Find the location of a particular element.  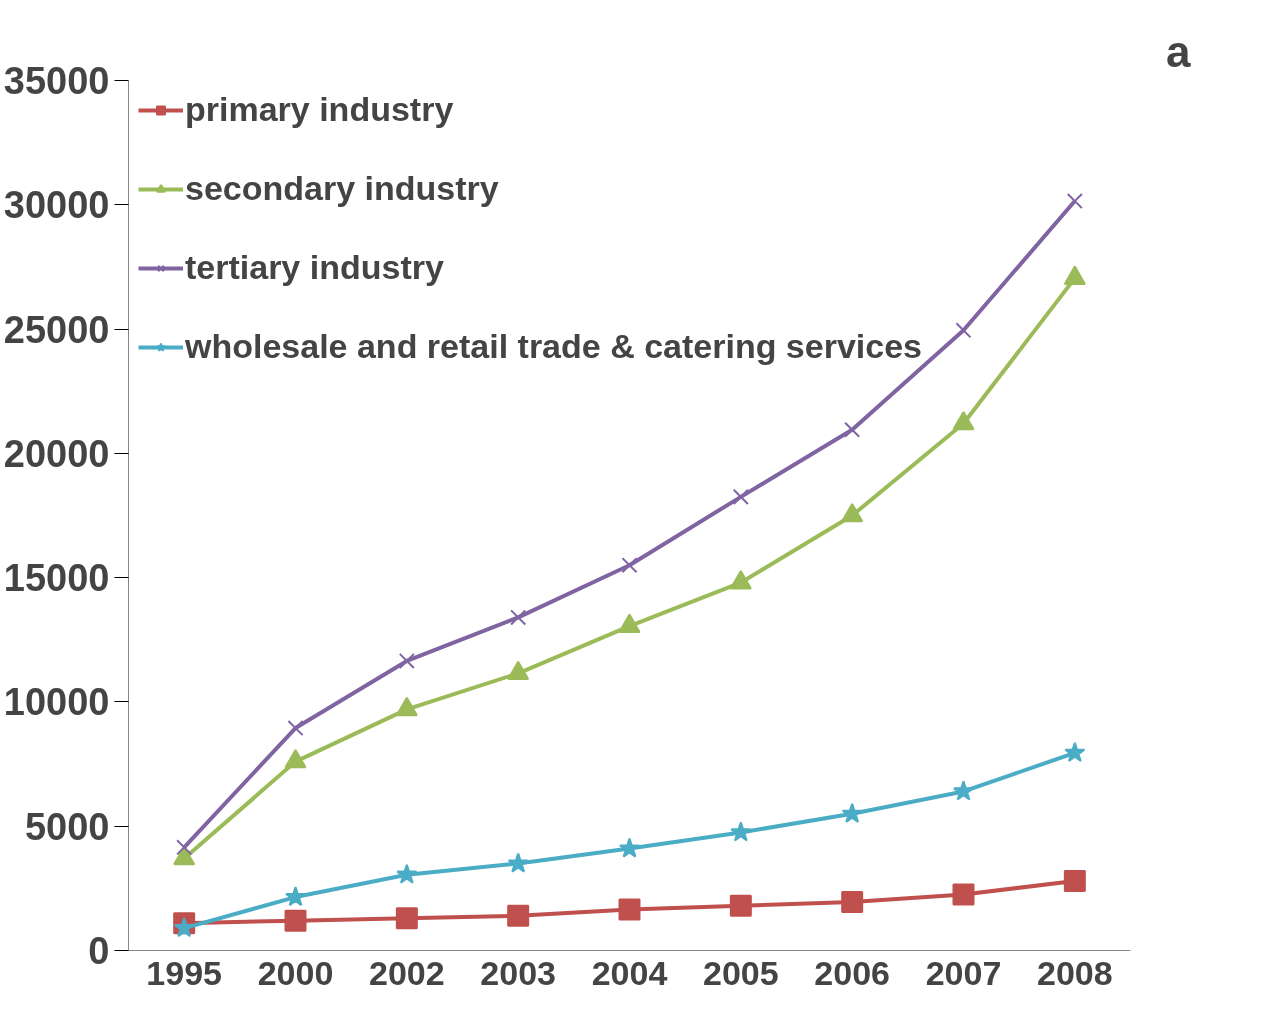

y-tick-label: 15000 is located at coordinates (56, 578).